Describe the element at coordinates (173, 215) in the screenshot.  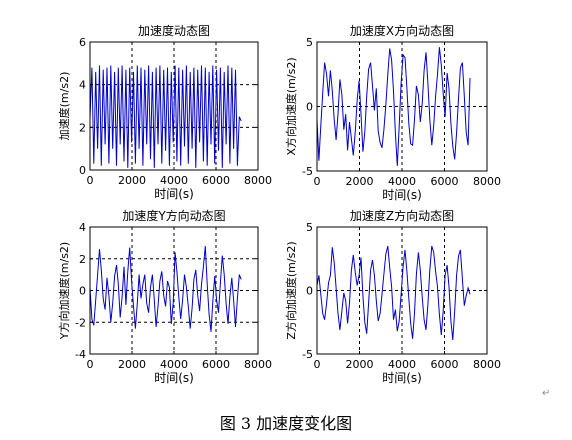
I see `subplot-title: 加速度Y方向动态图` at that location.